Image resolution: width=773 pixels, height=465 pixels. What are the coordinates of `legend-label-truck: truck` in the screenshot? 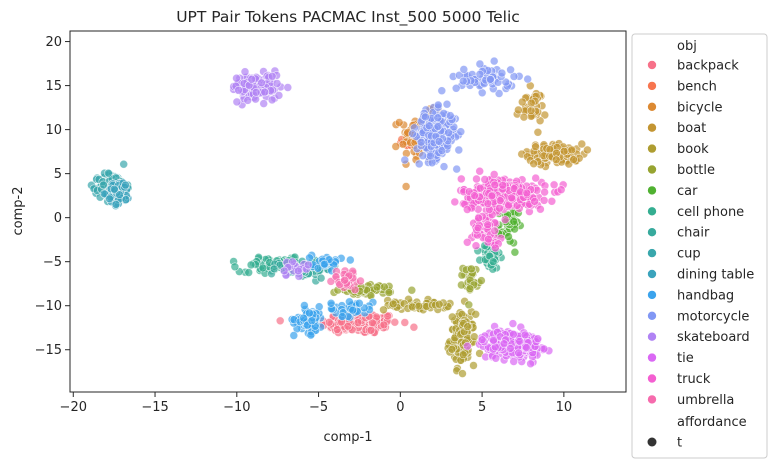 It's located at (694, 379).